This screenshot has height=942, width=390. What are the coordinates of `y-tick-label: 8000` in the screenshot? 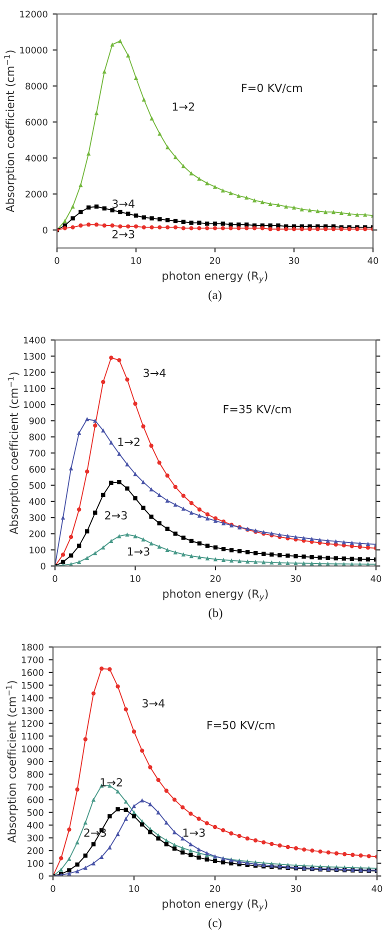 It's located at (37, 86).